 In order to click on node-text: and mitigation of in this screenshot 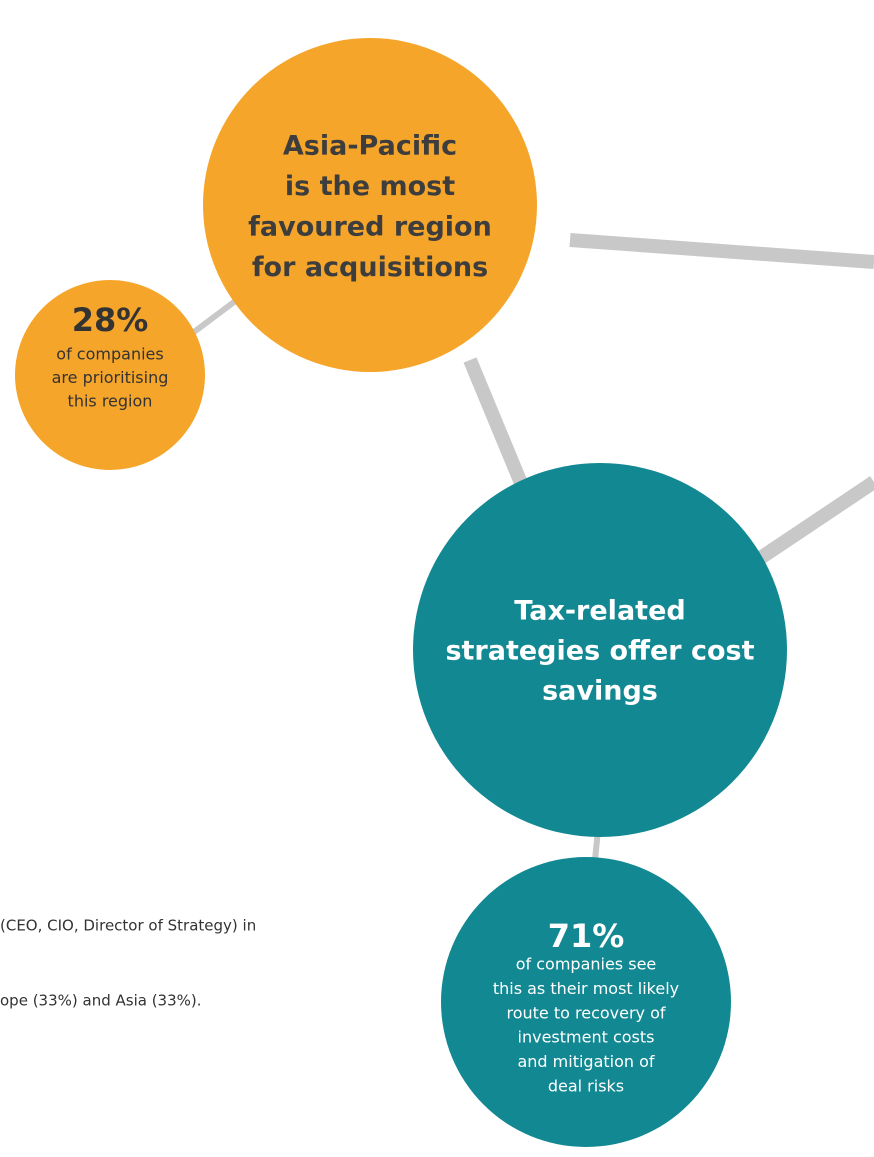, I will do `click(585, 1061)`.